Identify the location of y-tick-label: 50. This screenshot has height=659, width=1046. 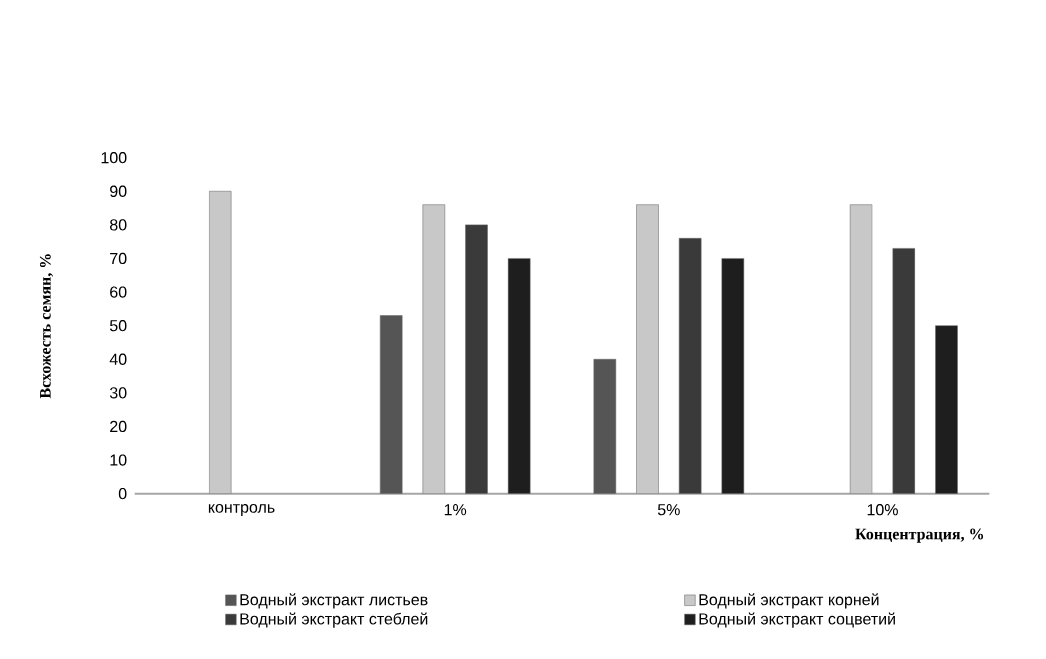
(118, 326).